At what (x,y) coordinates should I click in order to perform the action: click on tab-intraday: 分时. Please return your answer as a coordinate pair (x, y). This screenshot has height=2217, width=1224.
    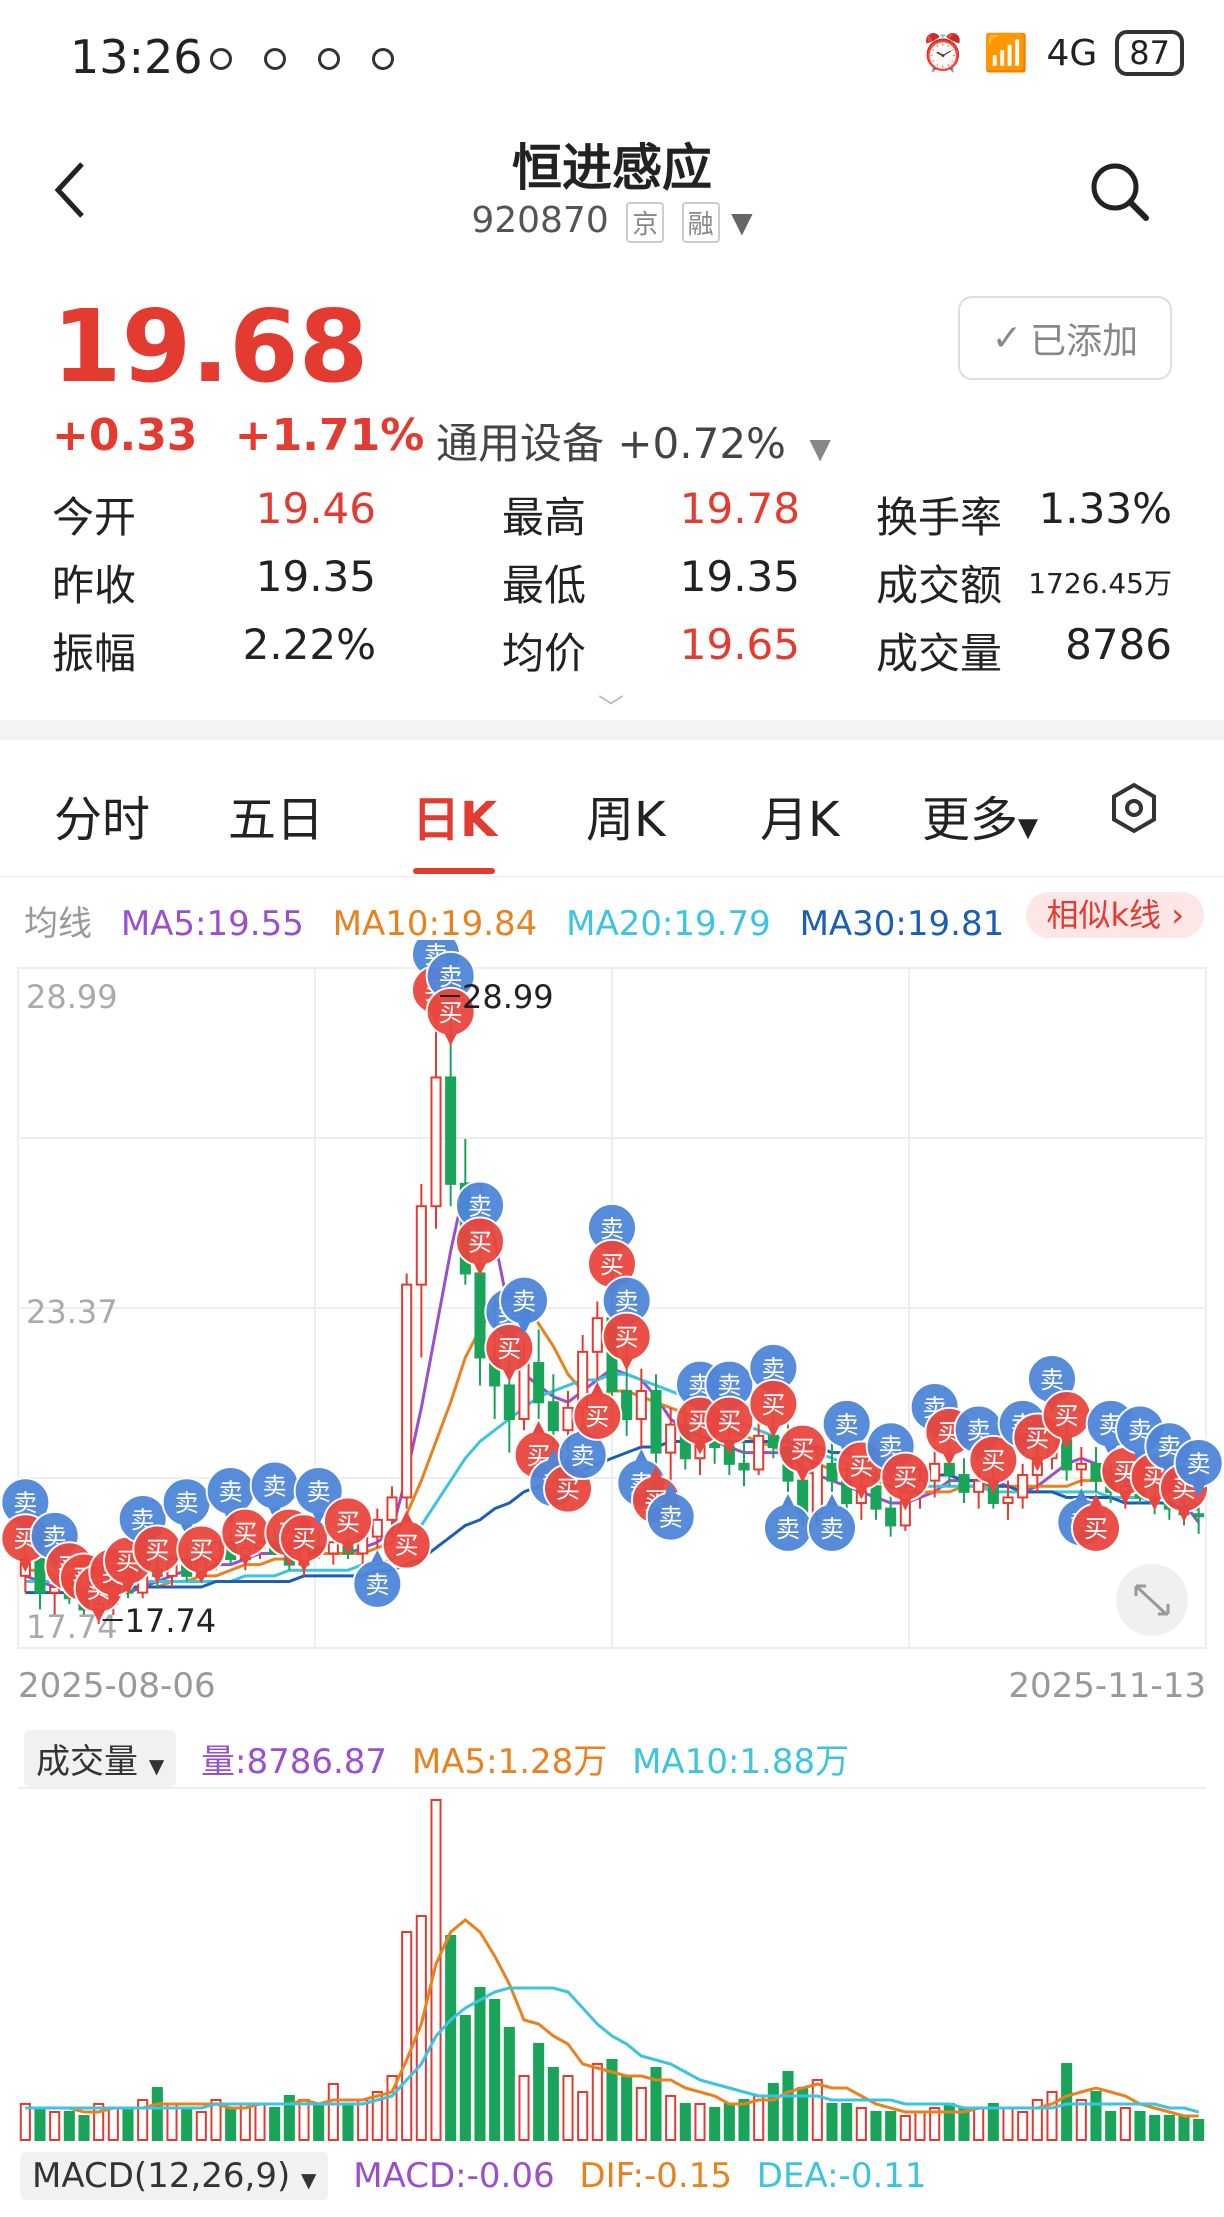
    Looking at the image, I should click on (102, 820).